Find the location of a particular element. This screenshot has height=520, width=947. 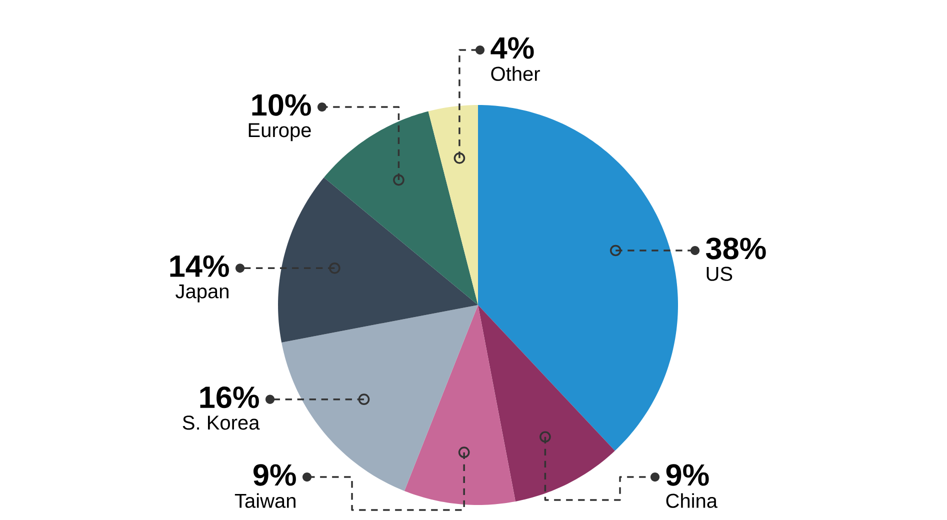

data-label: 38% is located at coordinates (736, 249).